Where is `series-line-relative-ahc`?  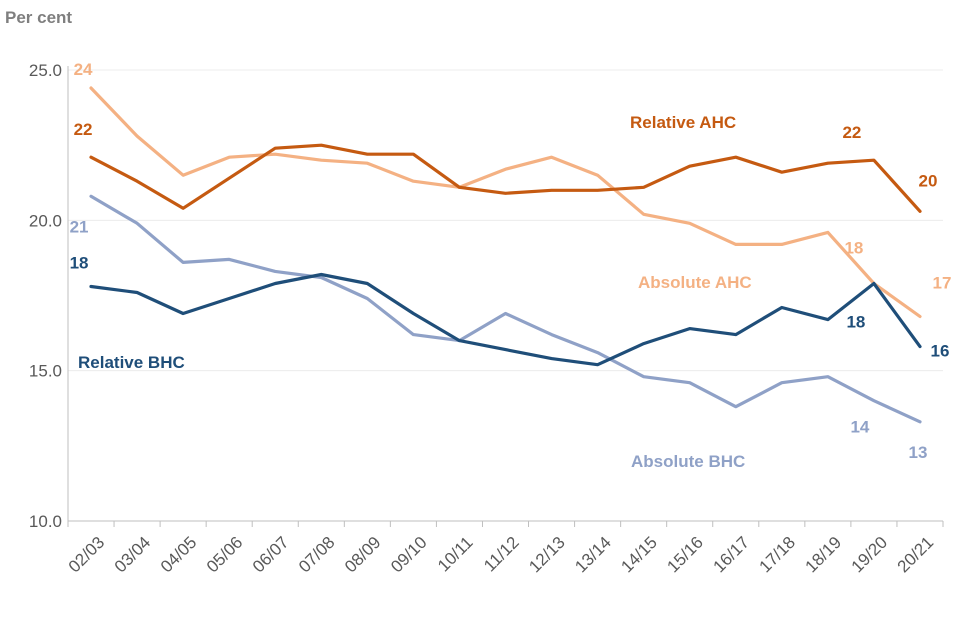
series-line-relative-ahc is located at coordinates (505, 178).